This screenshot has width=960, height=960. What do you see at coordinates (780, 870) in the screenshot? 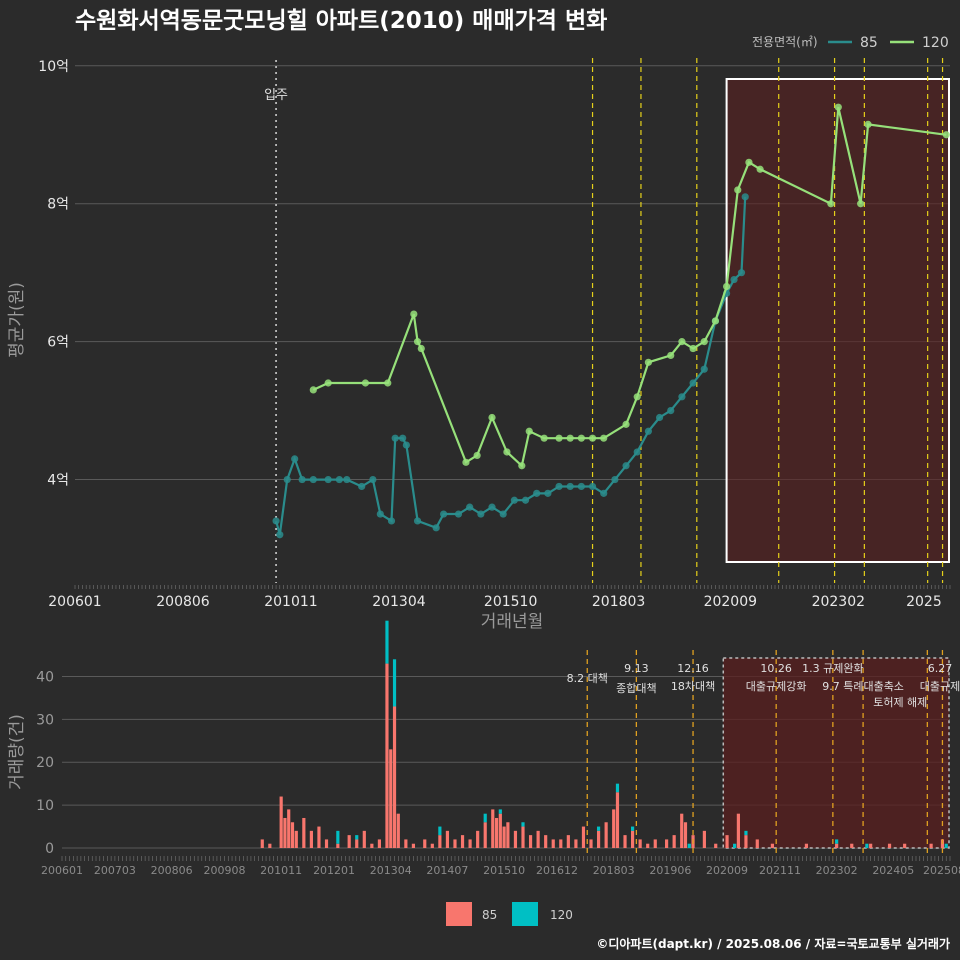
I see `x-tick-label: 202111` at bounding box center [780, 870].